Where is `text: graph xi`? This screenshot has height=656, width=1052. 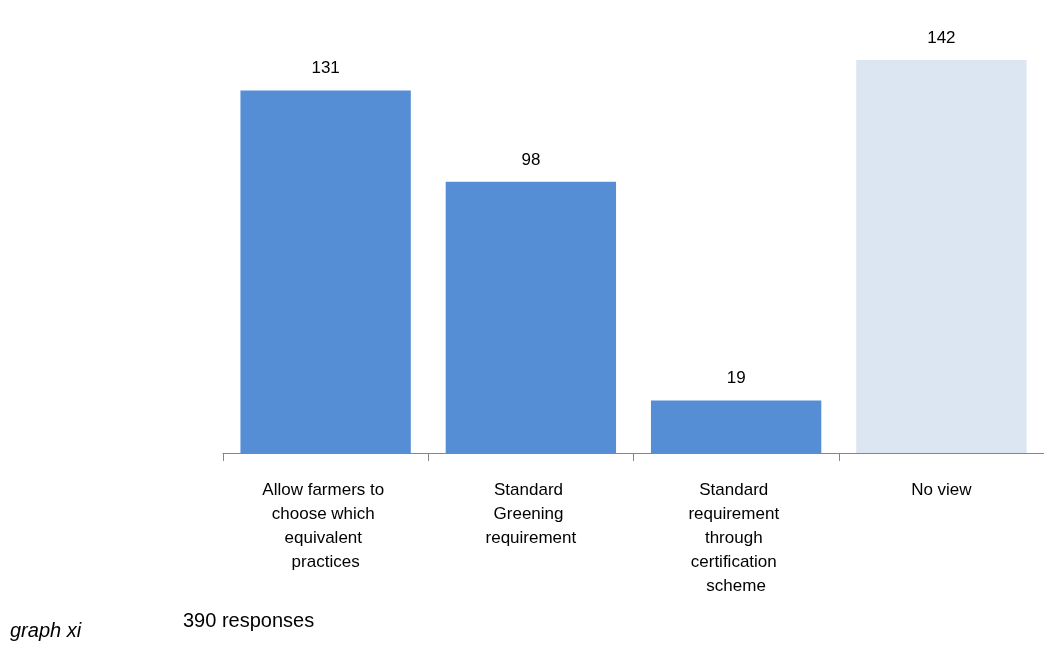
text: graph xi is located at coordinates (46, 630).